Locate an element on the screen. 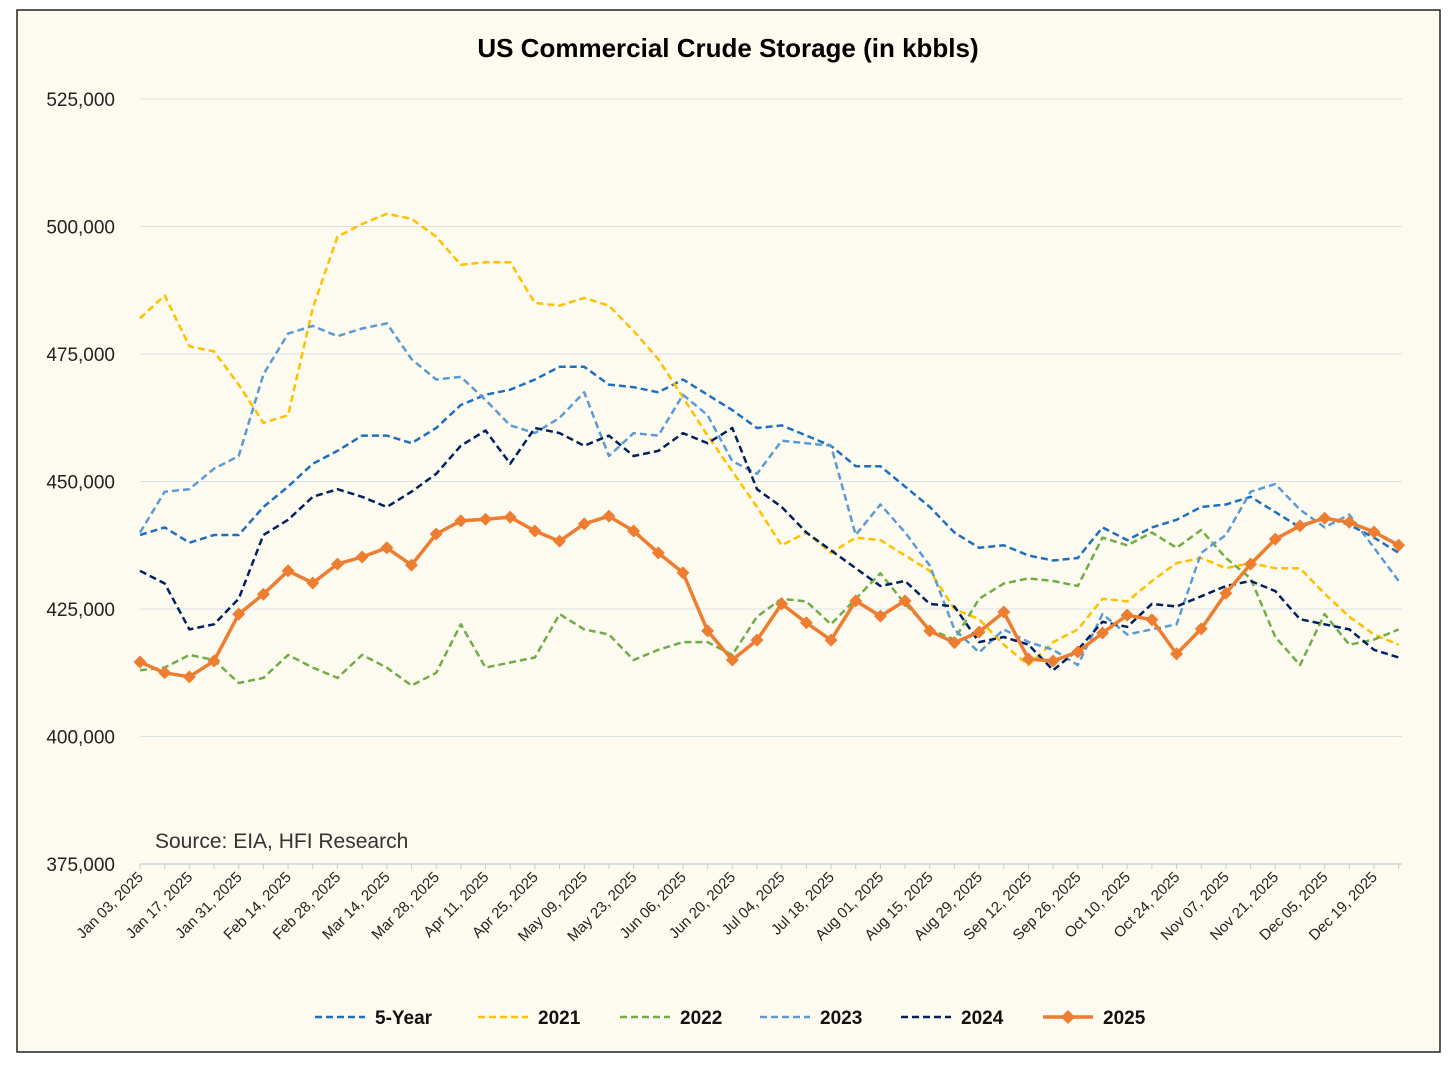 This screenshot has height=1067, width=1456. y-tick-label: 425,000 is located at coordinates (80, 610).